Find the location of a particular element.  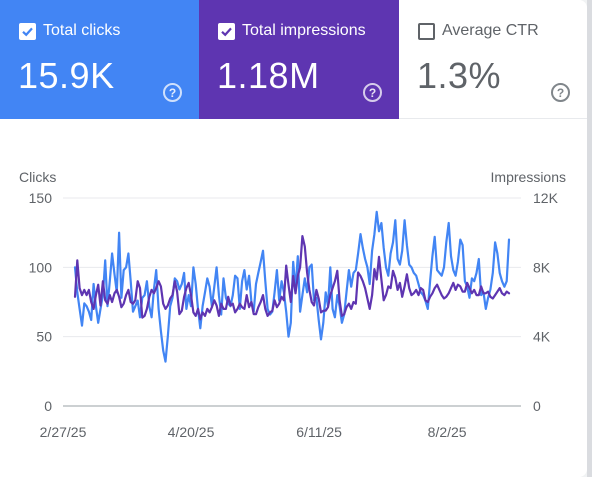

metric-value: 15.9K is located at coordinates (66, 75).